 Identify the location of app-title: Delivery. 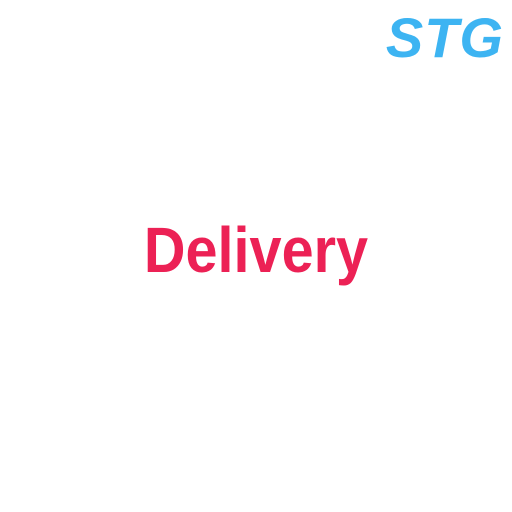
(256, 250).